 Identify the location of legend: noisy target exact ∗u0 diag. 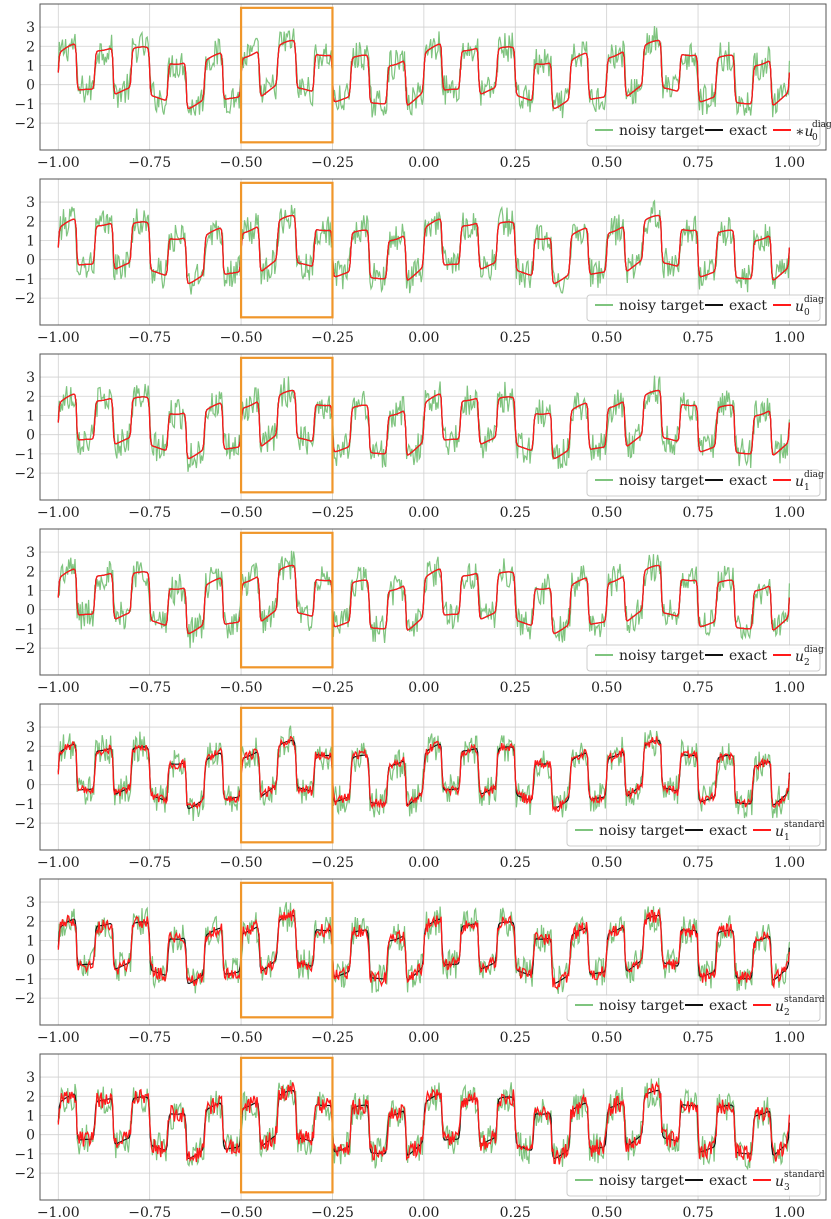
(708, 133).